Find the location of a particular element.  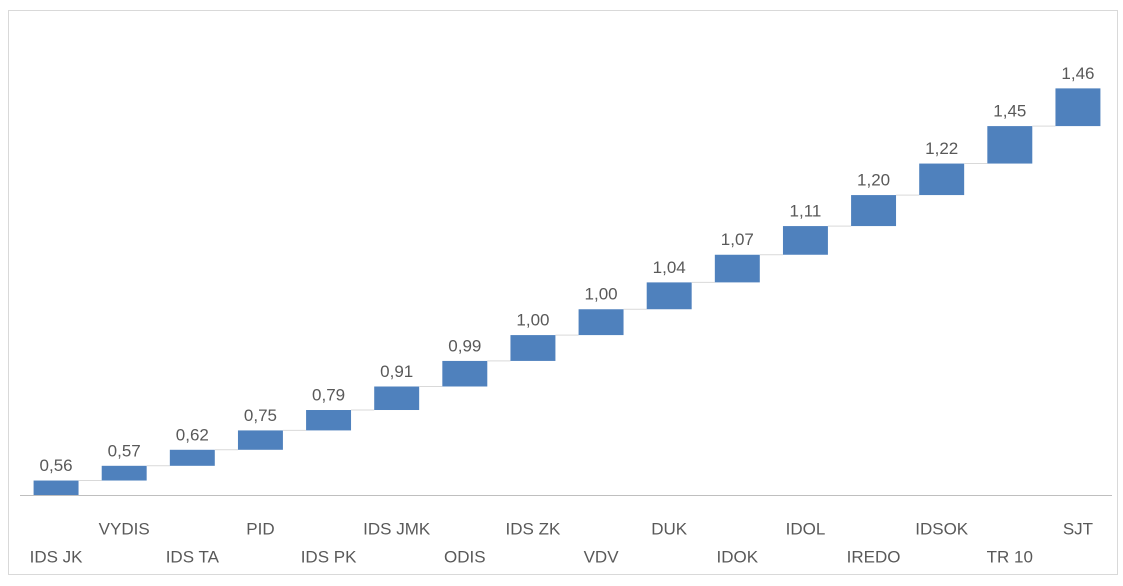

value-label: 0,57 is located at coordinates (124, 450).